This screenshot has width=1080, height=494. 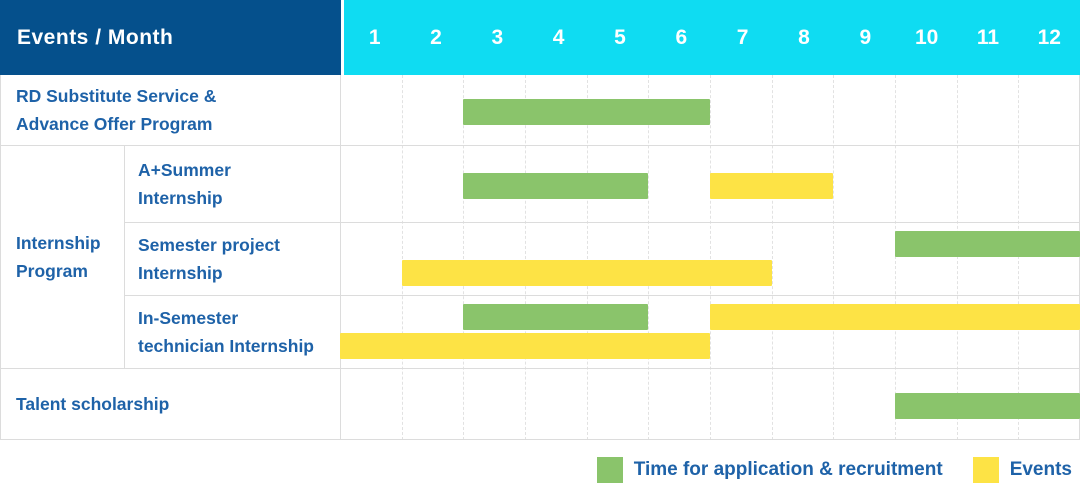 What do you see at coordinates (712, 37) in the screenshot?
I see `month-header-row: 1 2 3 4 5 6 7 8 9 10 11 12` at bounding box center [712, 37].